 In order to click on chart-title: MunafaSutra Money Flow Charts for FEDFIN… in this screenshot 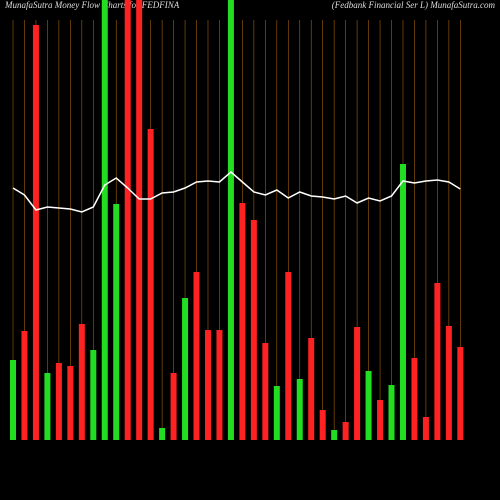, I will do `click(92, 5)`.